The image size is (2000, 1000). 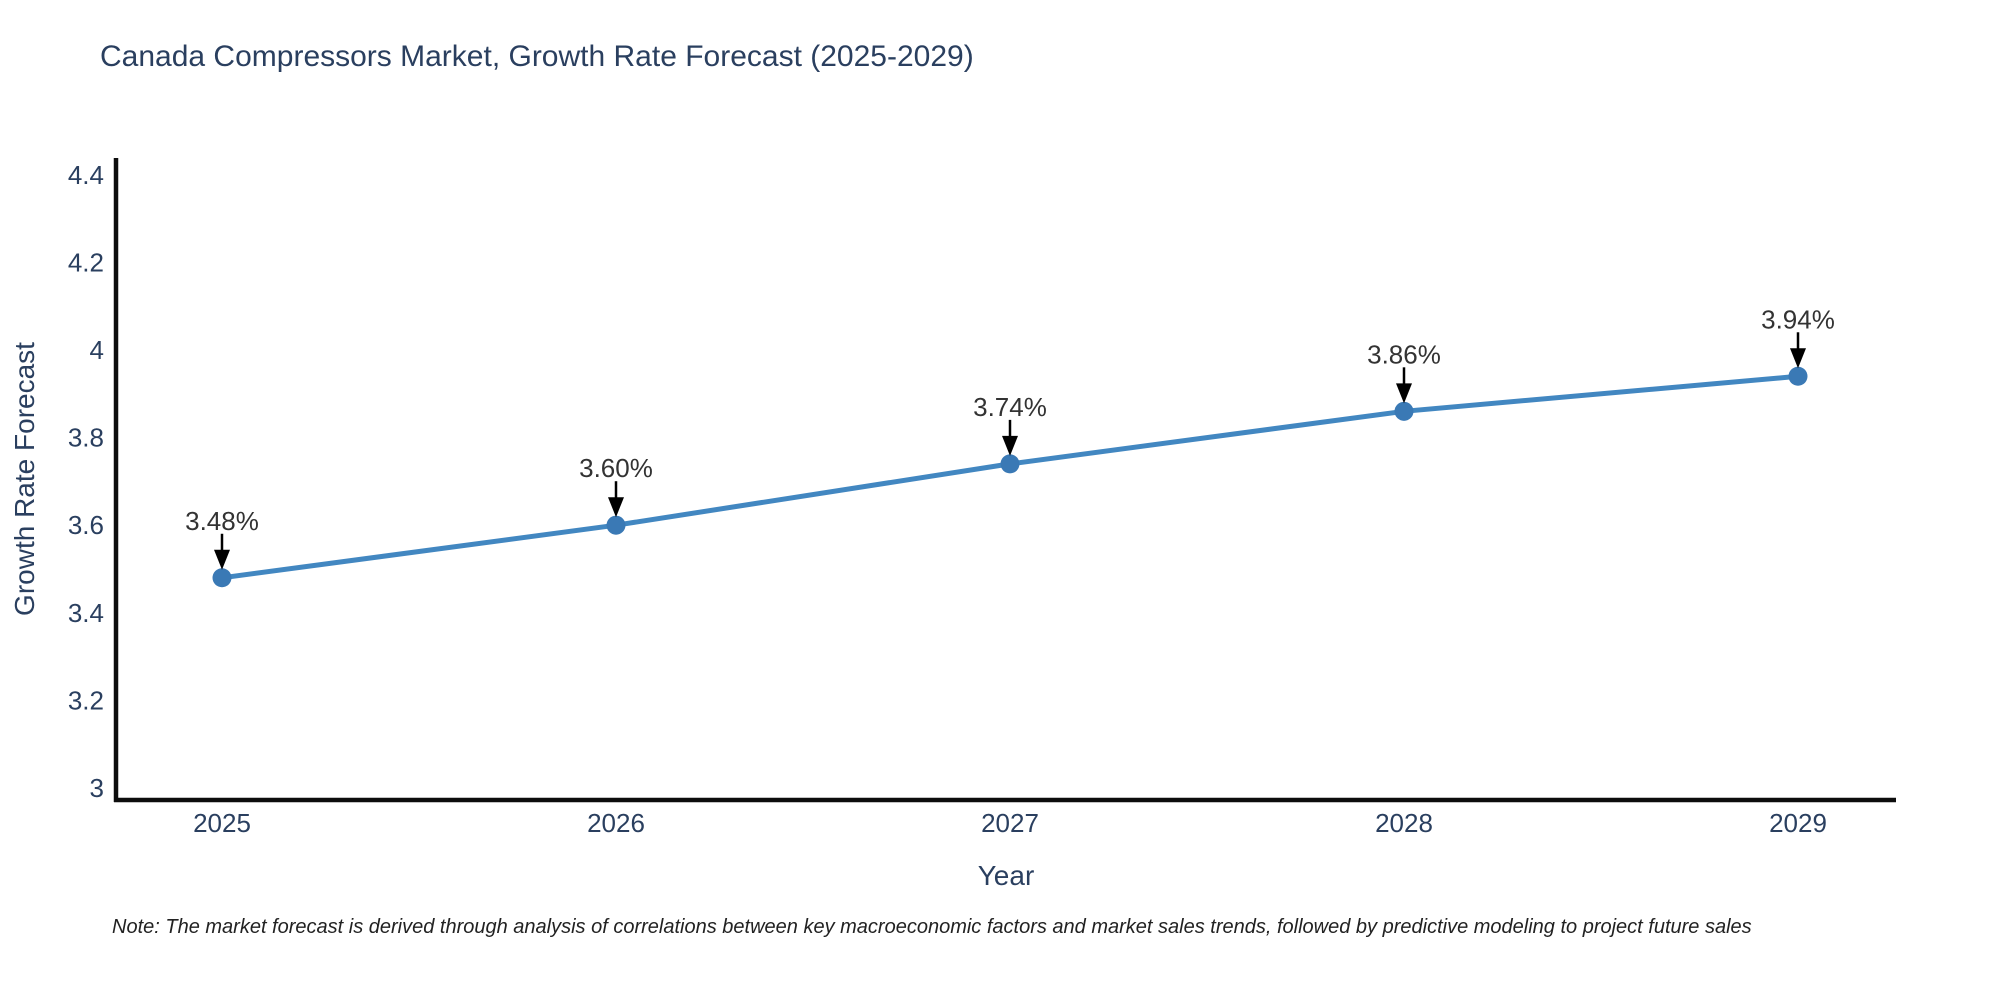 I want to click on y-tick-label: 4, so click(x=97, y=350).